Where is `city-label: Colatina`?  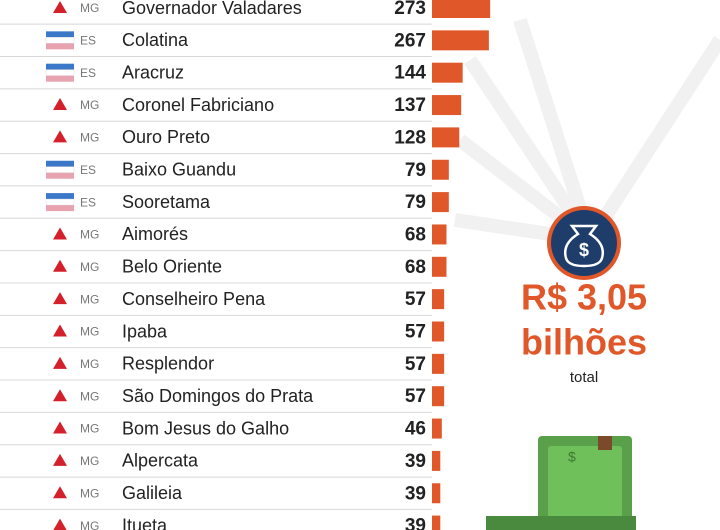 city-label: Colatina is located at coordinates (155, 40).